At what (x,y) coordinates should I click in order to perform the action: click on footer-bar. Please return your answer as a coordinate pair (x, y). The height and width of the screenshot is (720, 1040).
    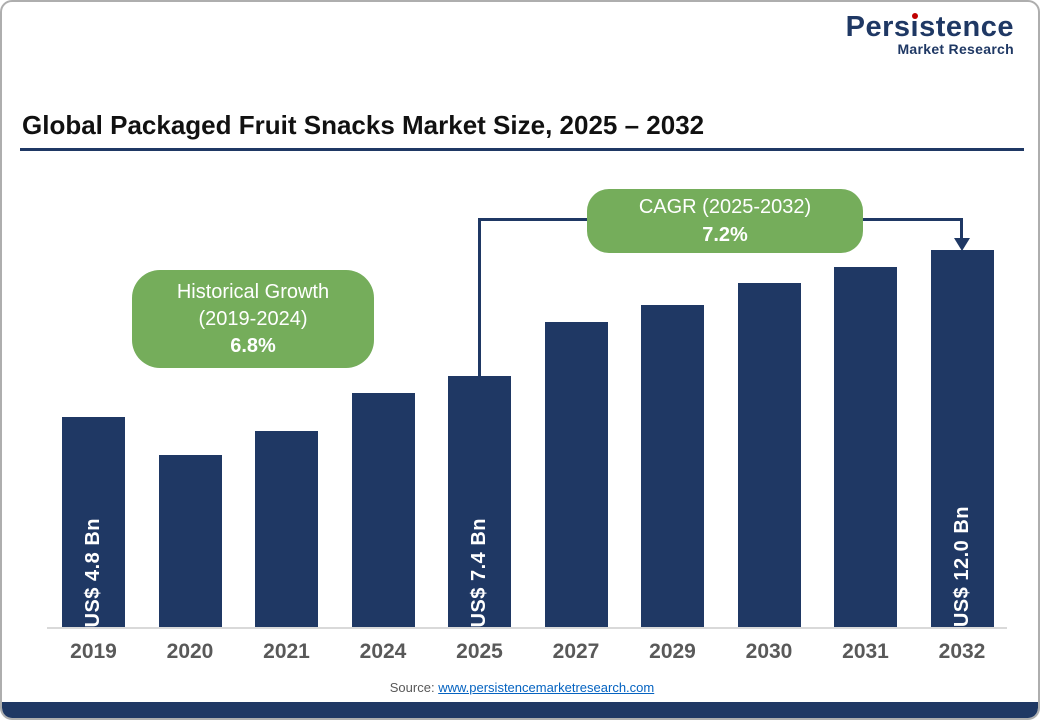
    Looking at the image, I should click on (520, 710).